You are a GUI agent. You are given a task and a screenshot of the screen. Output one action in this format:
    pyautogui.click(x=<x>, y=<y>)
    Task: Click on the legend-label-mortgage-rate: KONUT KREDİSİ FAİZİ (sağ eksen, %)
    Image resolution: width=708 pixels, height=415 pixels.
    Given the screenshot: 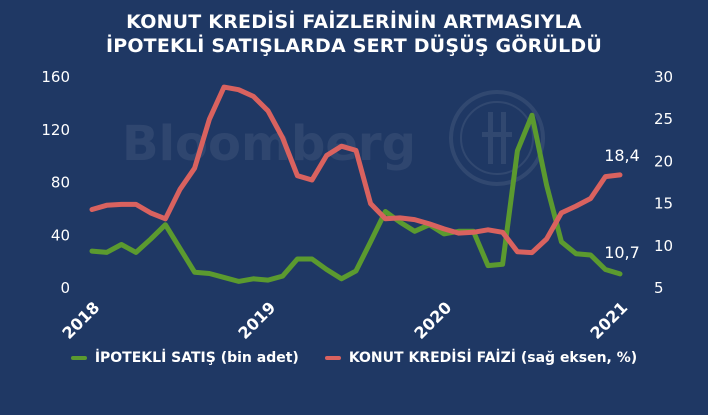 What is the action you would take?
    pyautogui.click(x=493, y=358)
    